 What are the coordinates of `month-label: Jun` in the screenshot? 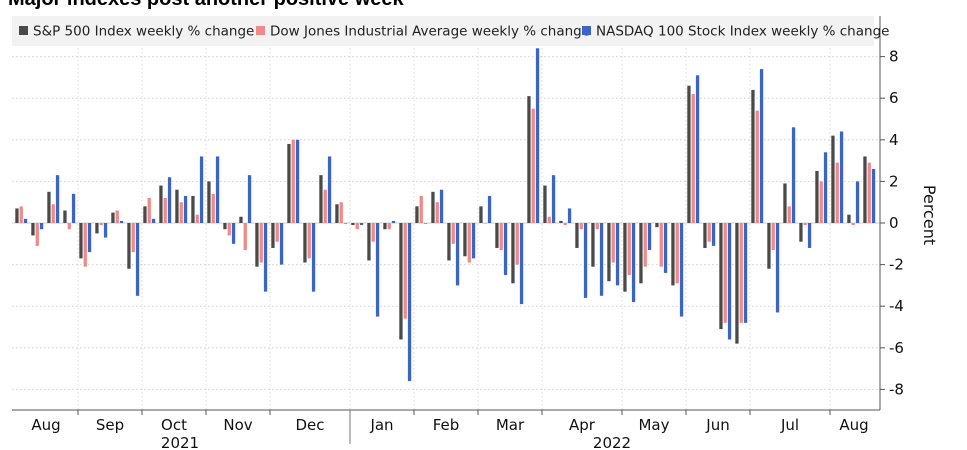 It's located at (717, 425).